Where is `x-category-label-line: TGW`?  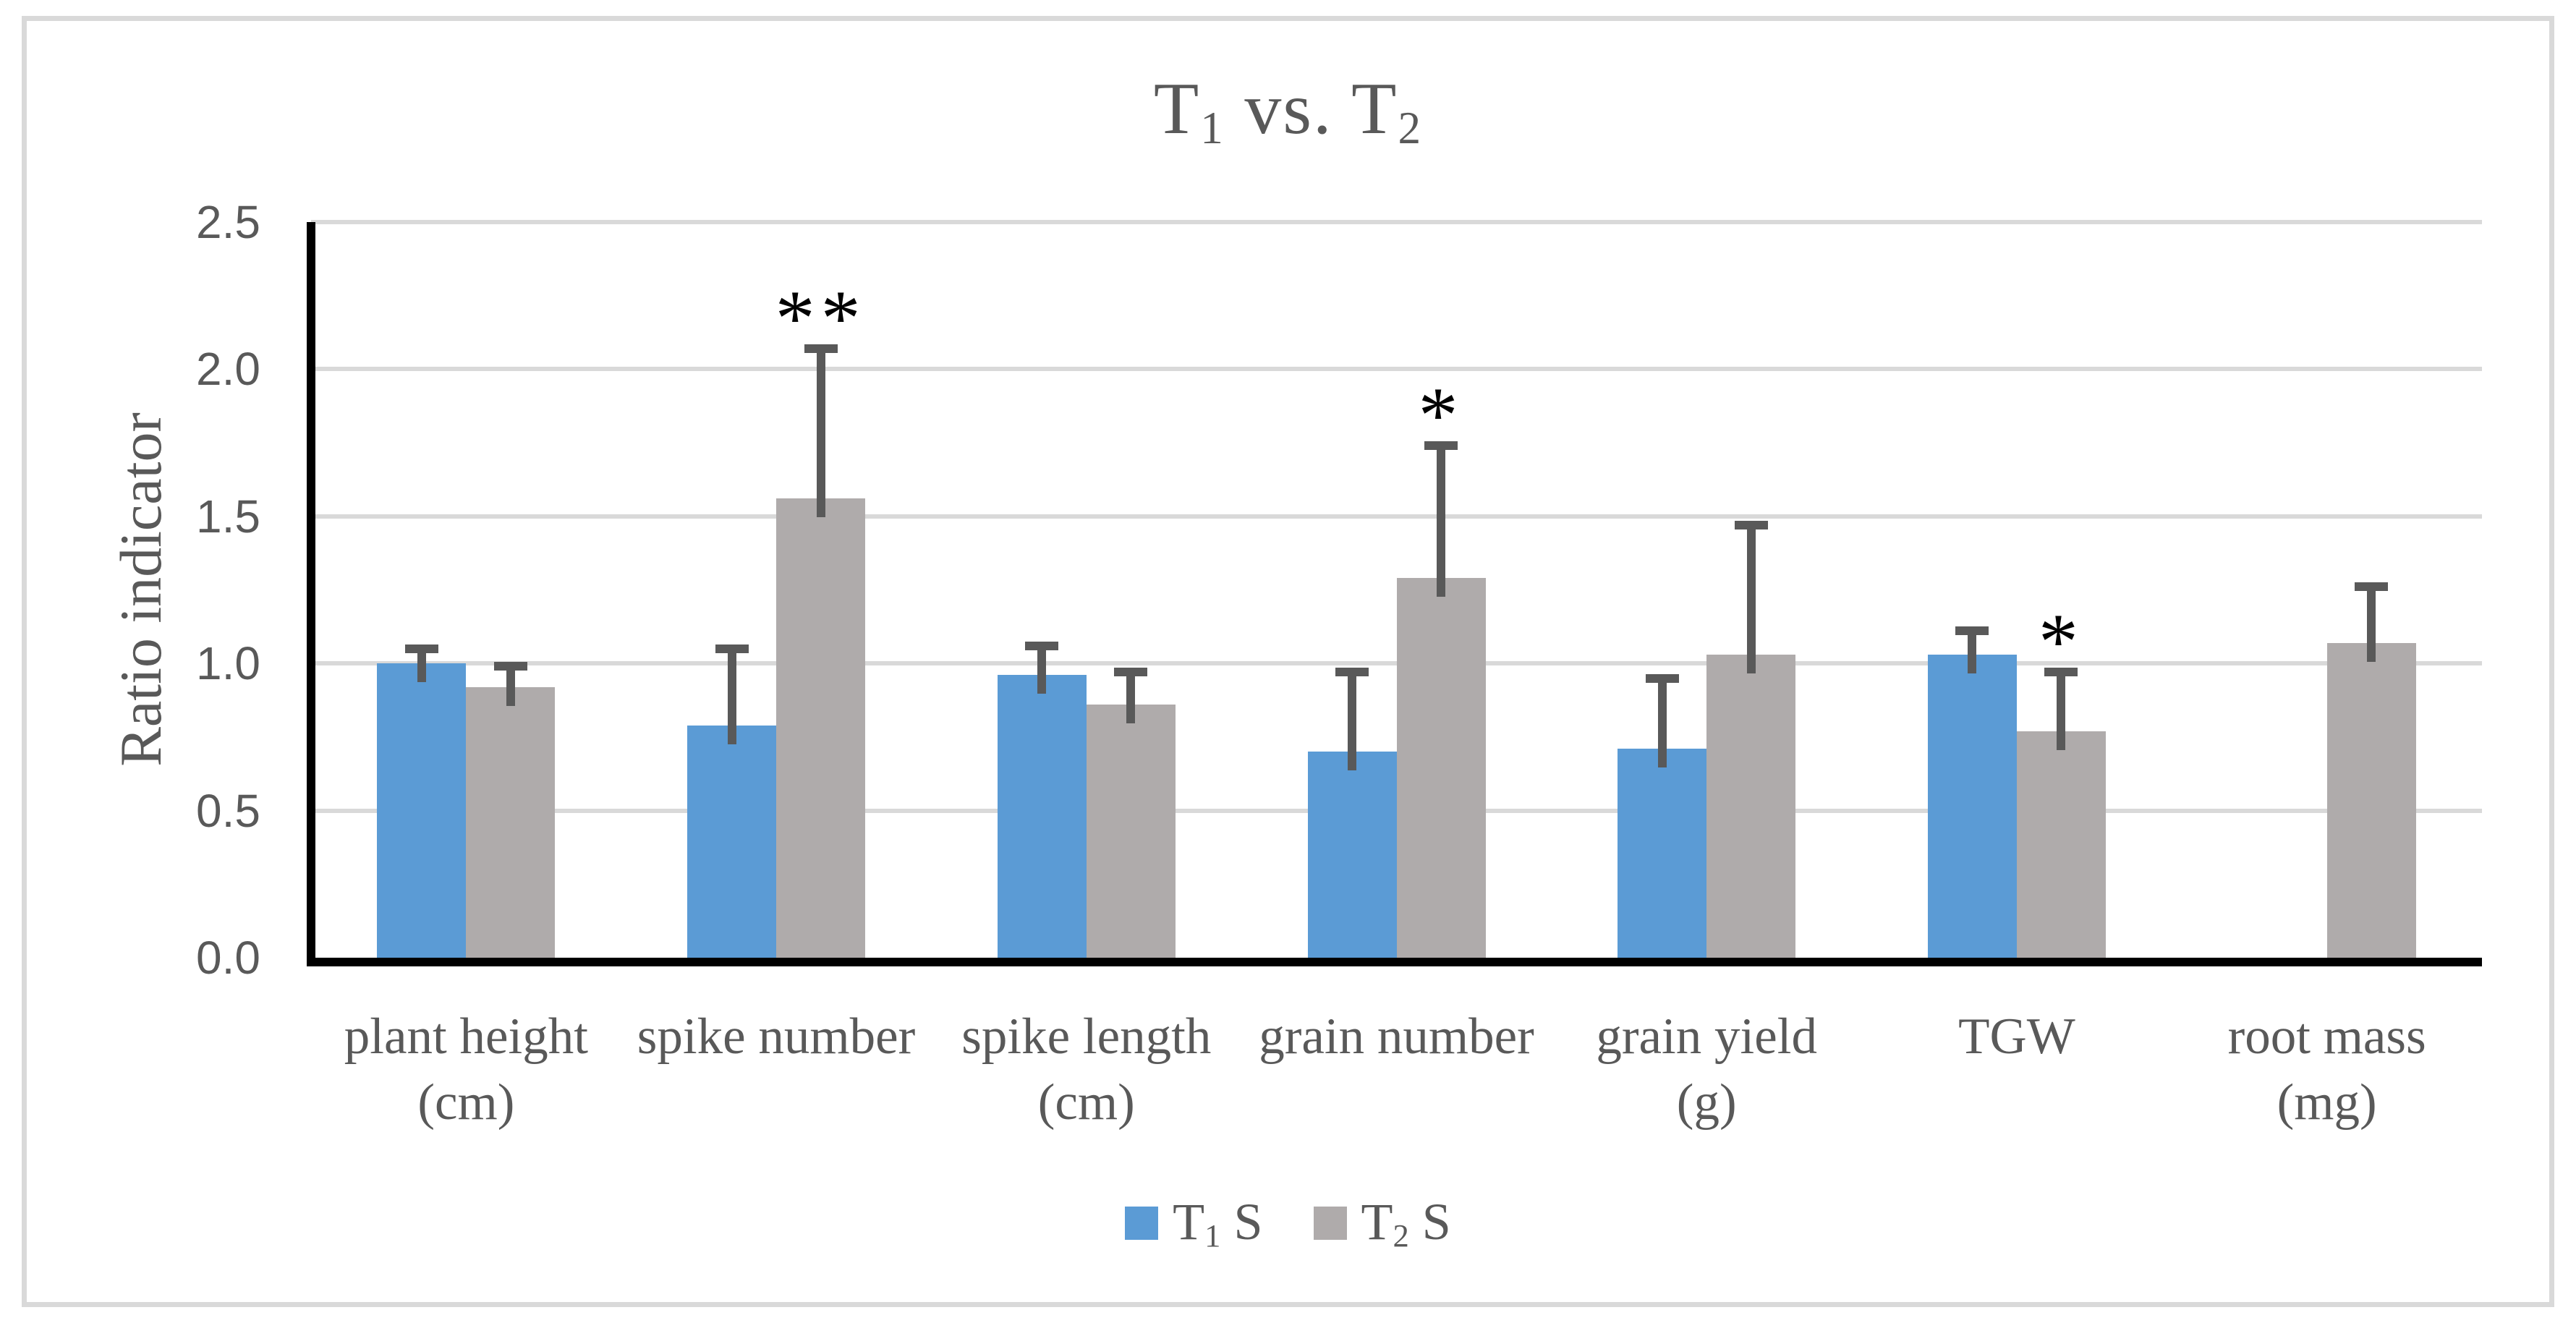
x-category-label-line: TGW is located at coordinates (2016, 1036).